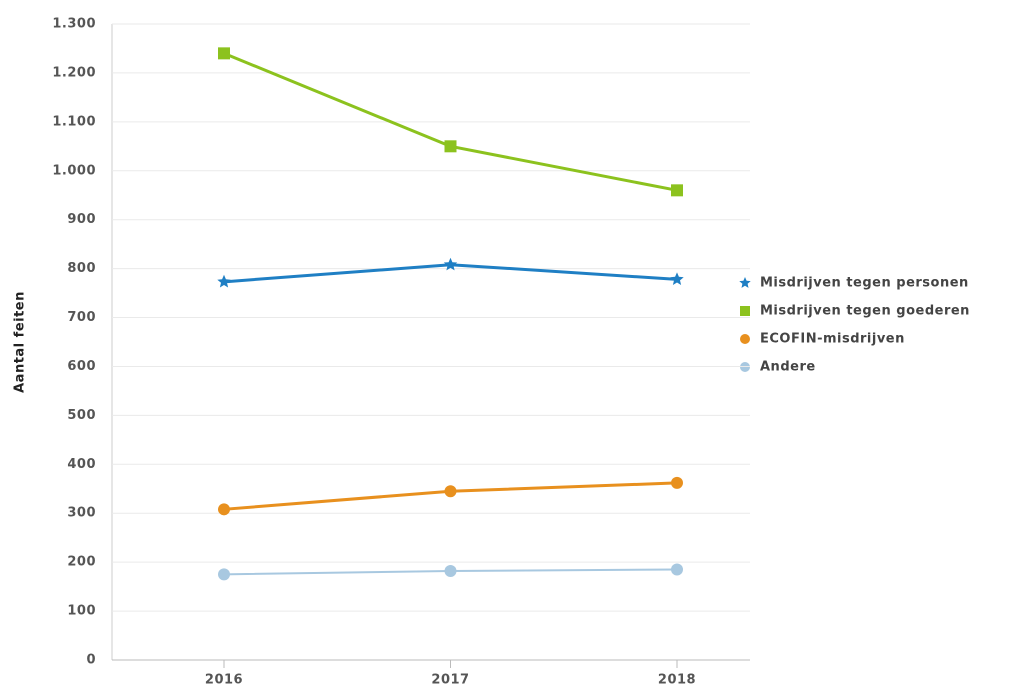 The width and height of the screenshot is (1020, 686). Describe the element at coordinates (81, 366) in the screenshot. I see `y-tick-label: 600` at that location.